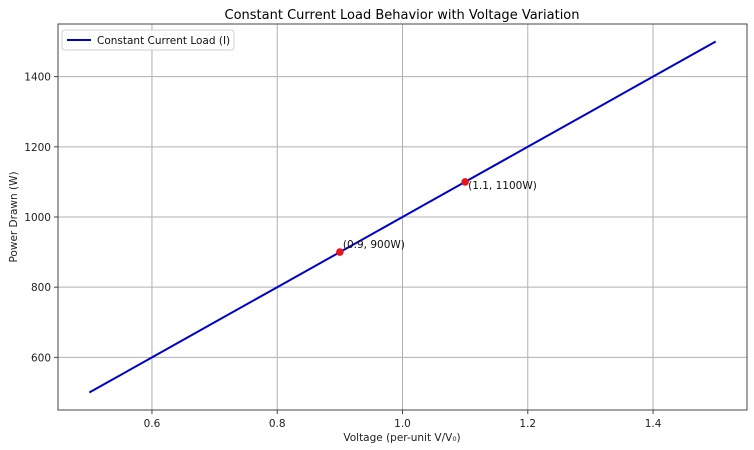 This screenshot has height=450, width=754. What do you see at coordinates (41, 288) in the screenshot?
I see `y-tick-label: 800` at bounding box center [41, 288].